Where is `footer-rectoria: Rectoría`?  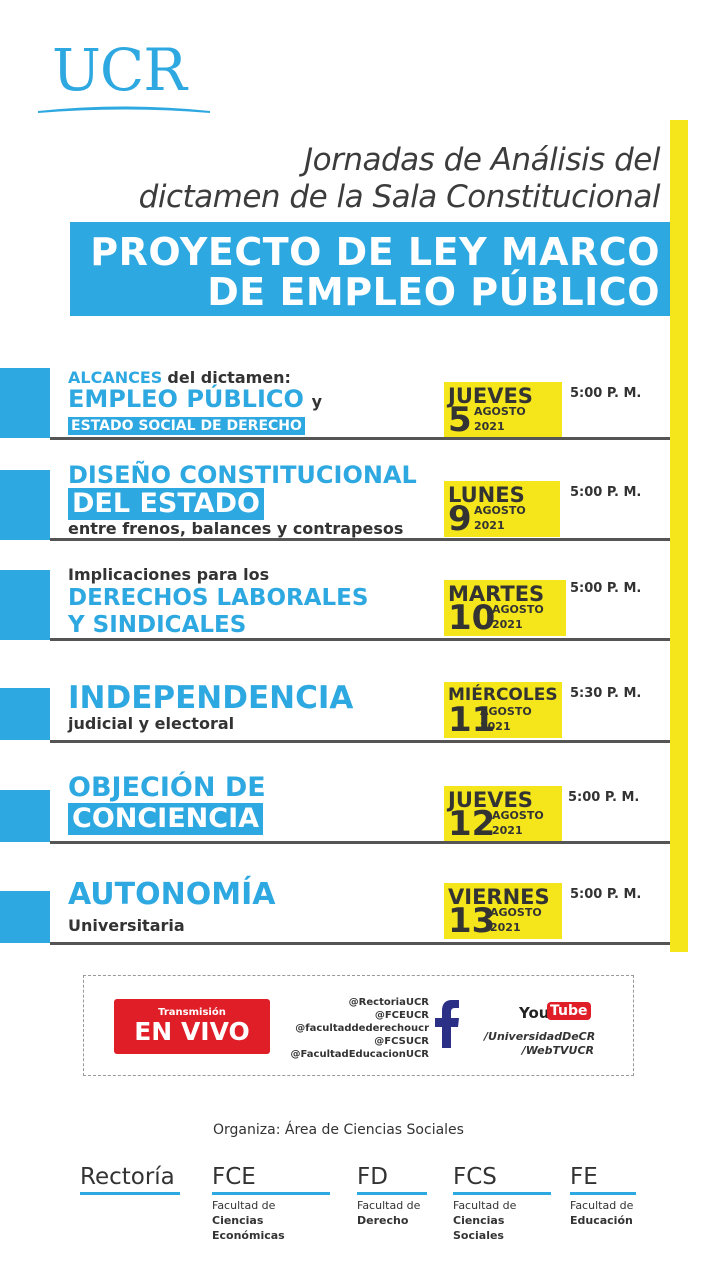 footer-rectoria: Rectoría is located at coordinates (130, 1178).